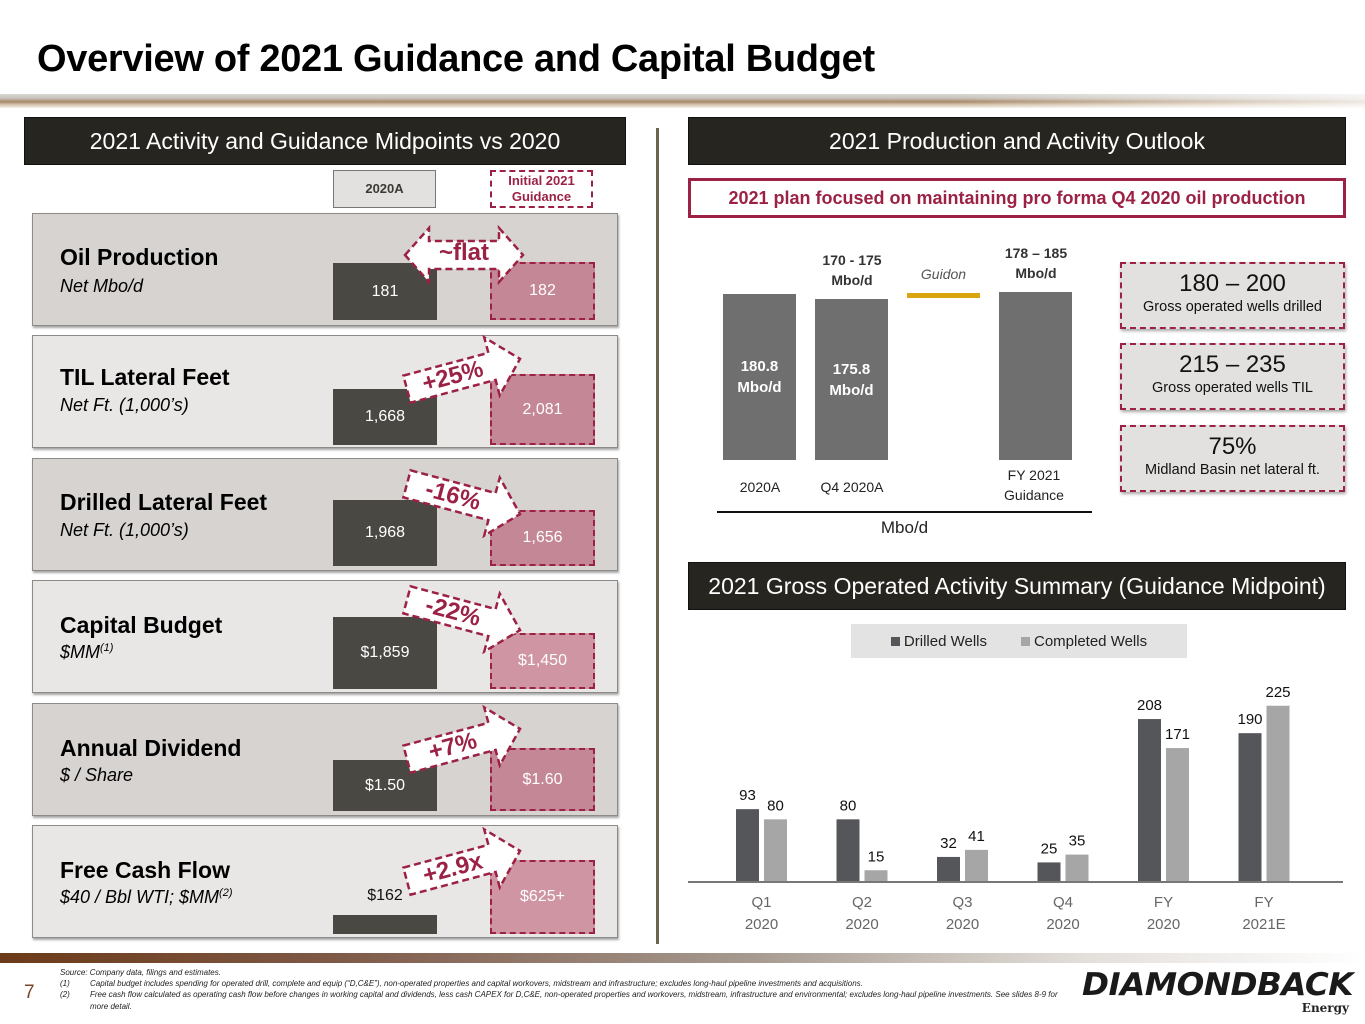 Image resolution: width=1365 pixels, height=1024 pixels. I want to click on production-bar-fy2021-guidance, so click(1035, 376).